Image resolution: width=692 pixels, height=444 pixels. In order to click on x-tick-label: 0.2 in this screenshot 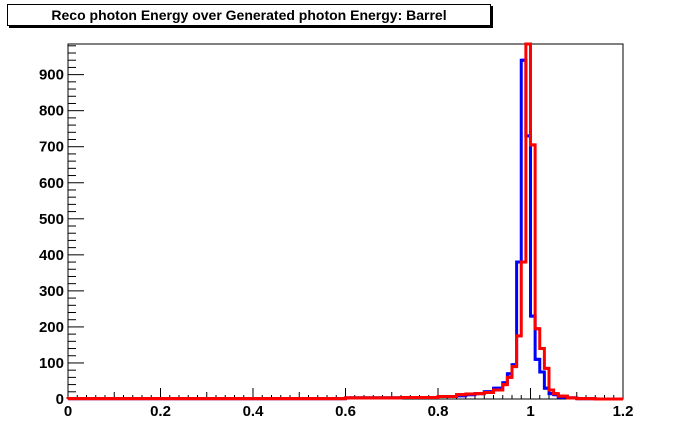, I will do `click(160, 411)`.